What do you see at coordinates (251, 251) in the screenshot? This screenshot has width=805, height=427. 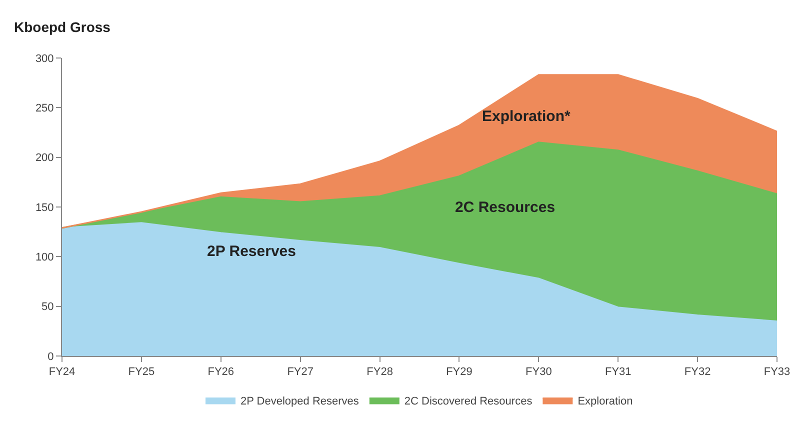 I see `annotation: 2P Reserves` at bounding box center [251, 251].